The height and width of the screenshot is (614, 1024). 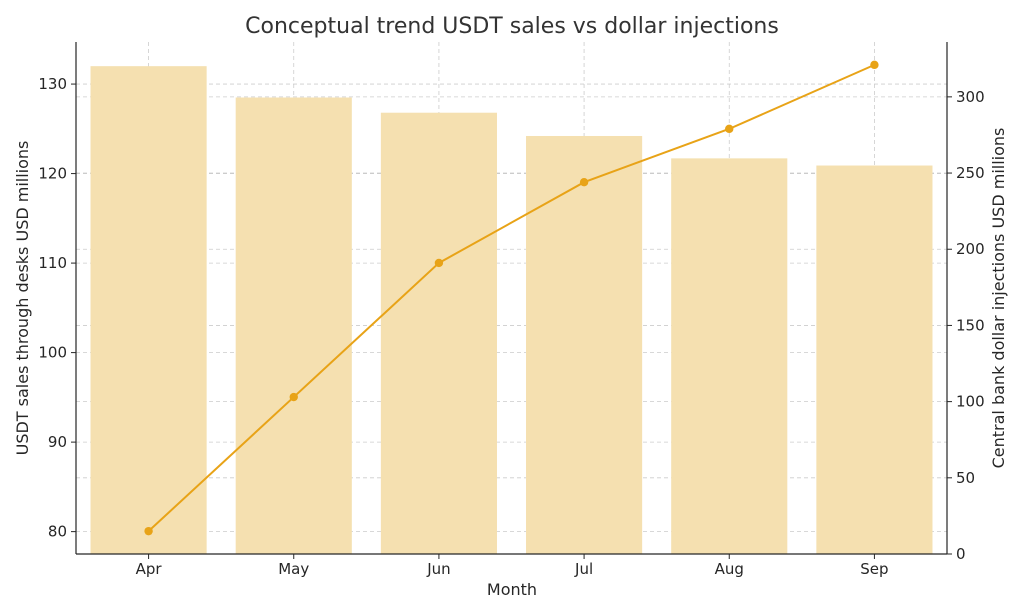 What do you see at coordinates (970, 325) in the screenshot?
I see `y-right-tick-label: 150` at bounding box center [970, 325].